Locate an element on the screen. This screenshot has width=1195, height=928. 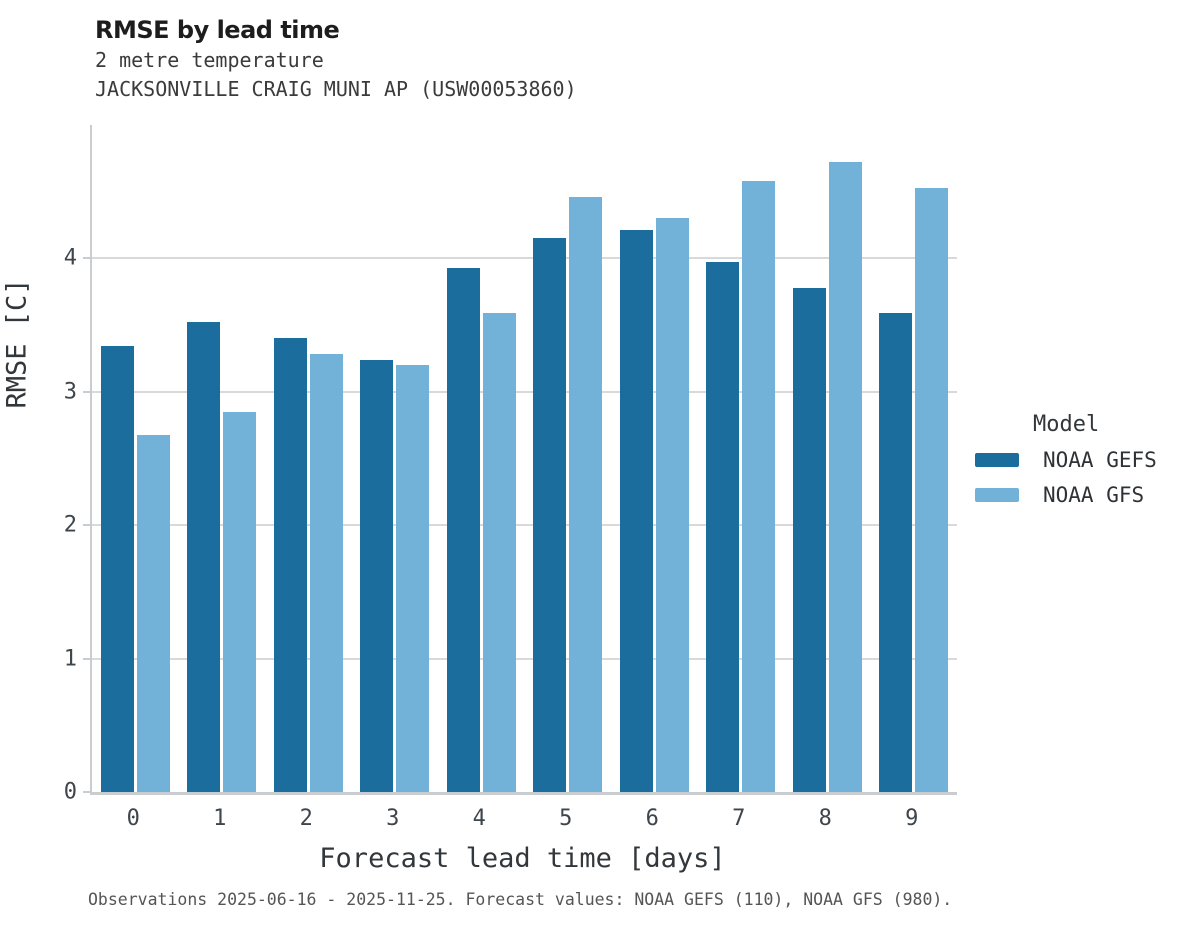
x-tick-label-6: 6 is located at coordinates (652, 818).